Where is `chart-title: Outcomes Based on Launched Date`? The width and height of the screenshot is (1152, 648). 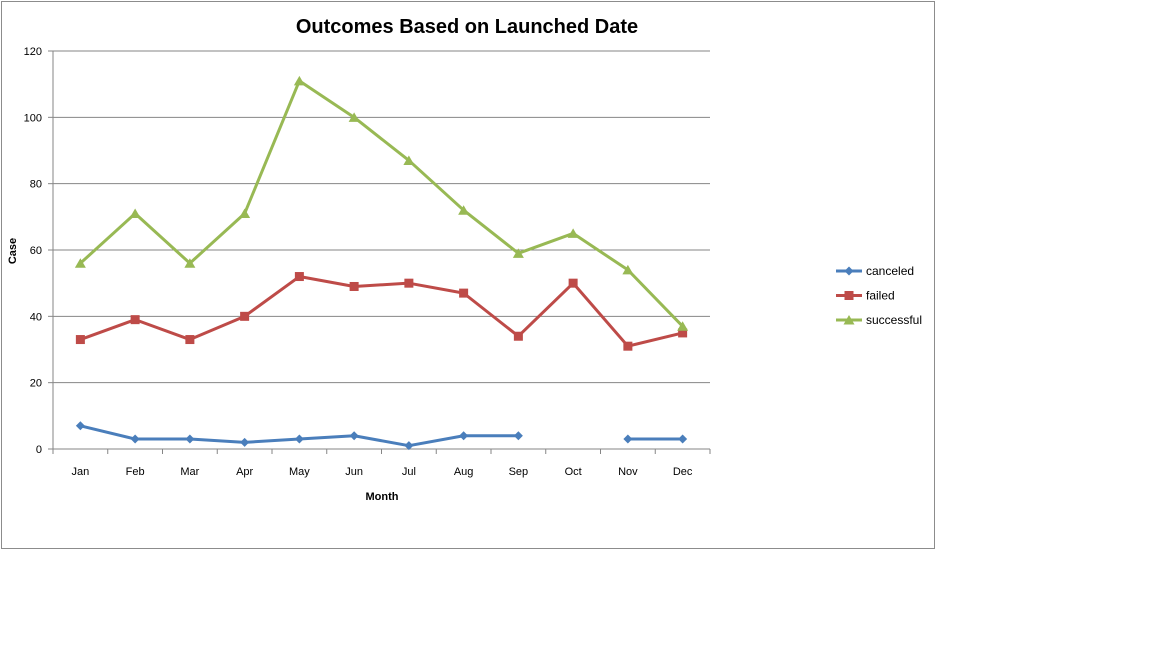 chart-title: Outcomes Based on Launched Date is located at coordinates (467, 27).